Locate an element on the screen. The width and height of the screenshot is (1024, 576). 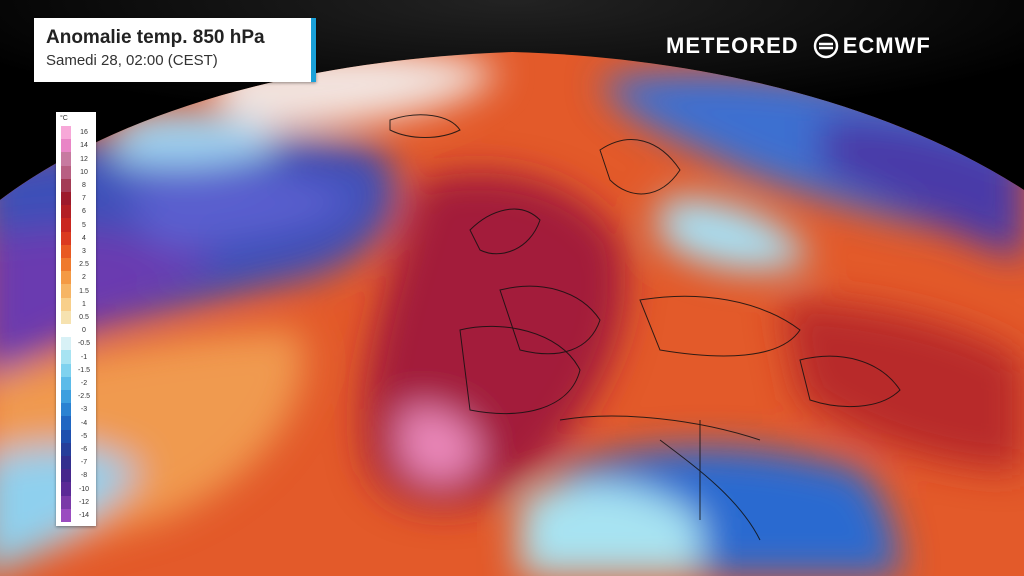
legend-label: -3 is located at coordinates (84, 410).